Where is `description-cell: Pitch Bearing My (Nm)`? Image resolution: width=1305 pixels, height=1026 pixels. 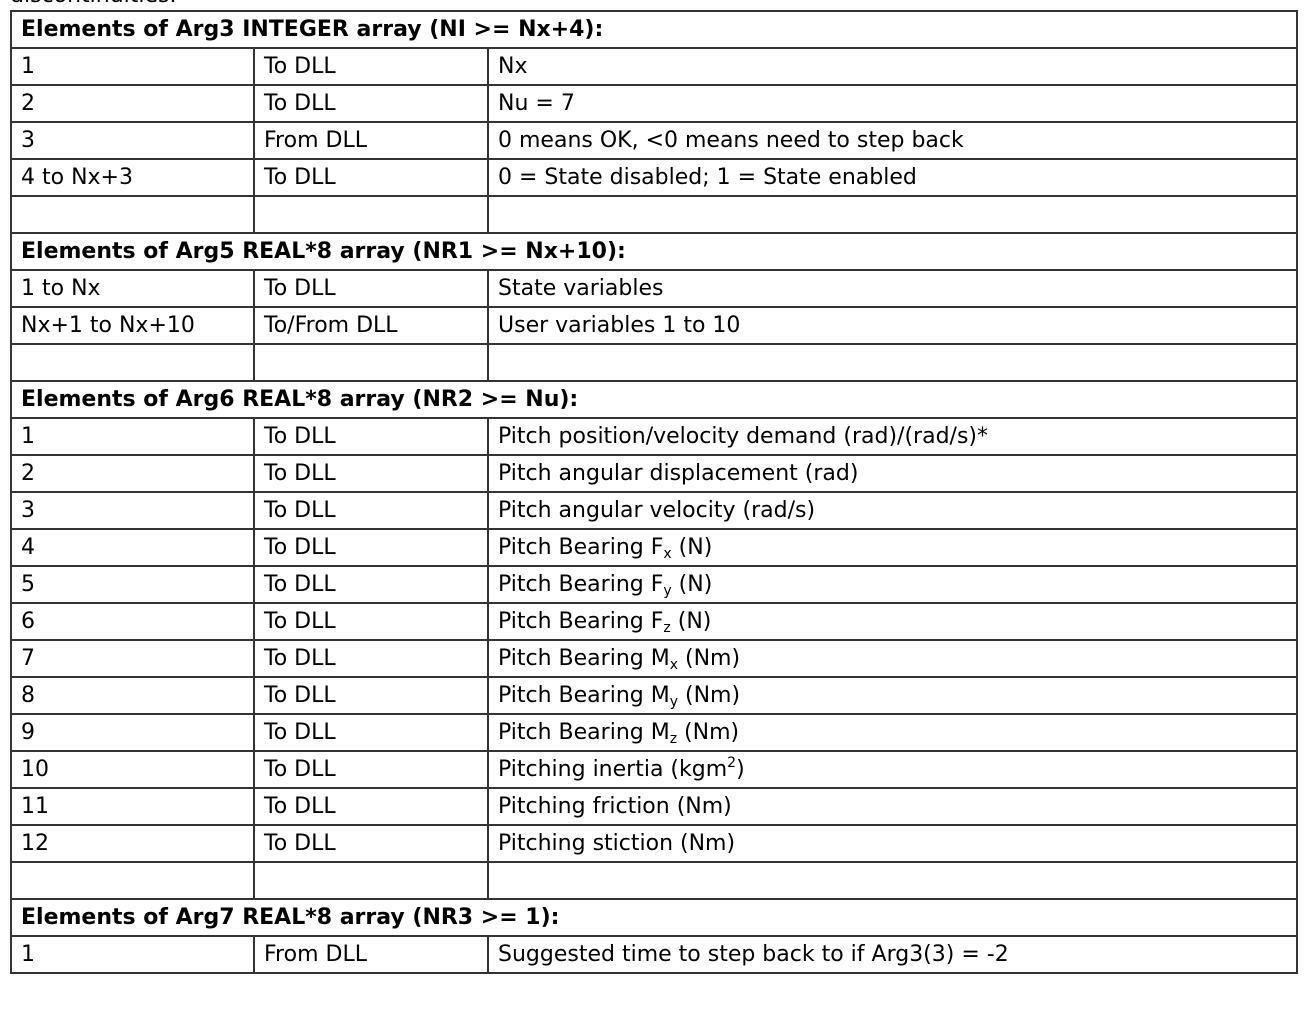
description-cell: Pitch Bearing My (Nm) is located at coordinates (892, 695).